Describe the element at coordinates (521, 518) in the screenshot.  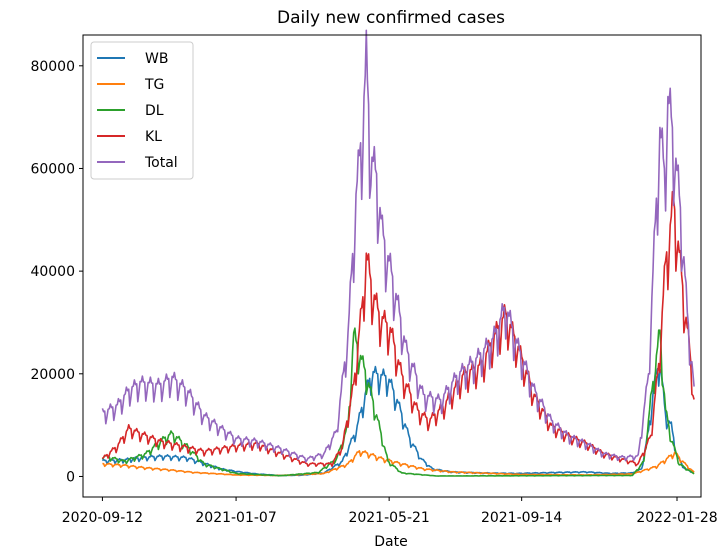
I see `x-tick-label: 2021-09-14` at that location.